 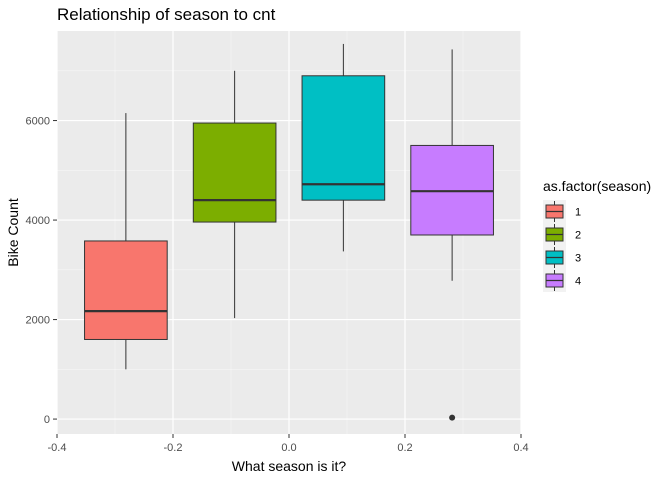 I want to click on y-axis: 0 2000 4000 6000, so click(x=41, y=271).